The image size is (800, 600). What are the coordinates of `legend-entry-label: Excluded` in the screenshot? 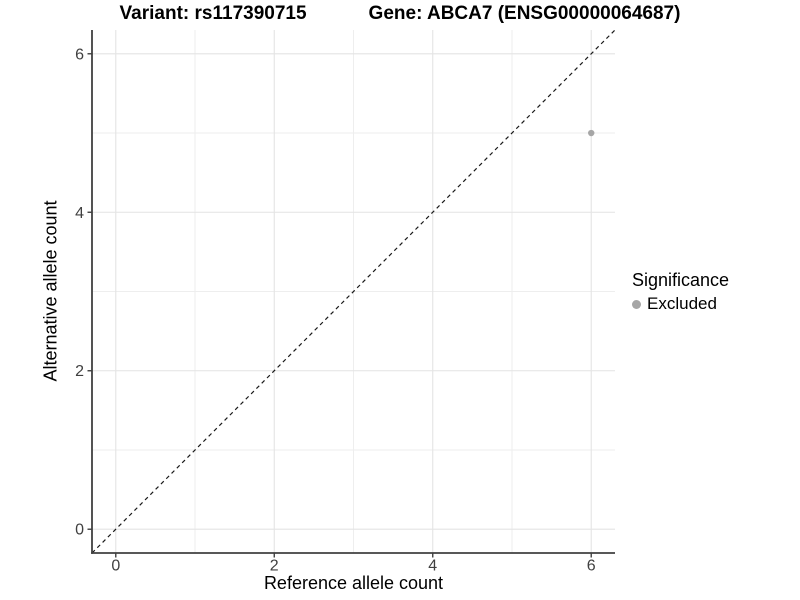 It's located at (682, 303).